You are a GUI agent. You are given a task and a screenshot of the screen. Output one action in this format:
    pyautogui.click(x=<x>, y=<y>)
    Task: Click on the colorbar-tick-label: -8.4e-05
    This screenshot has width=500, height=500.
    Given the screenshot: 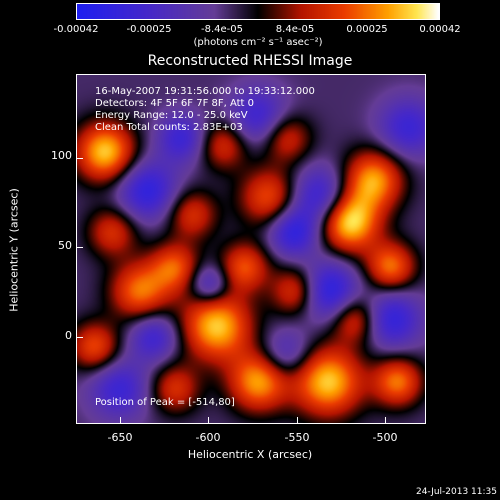 What is the action you would take?
    pyautogui.click(x=222, y=29)
    